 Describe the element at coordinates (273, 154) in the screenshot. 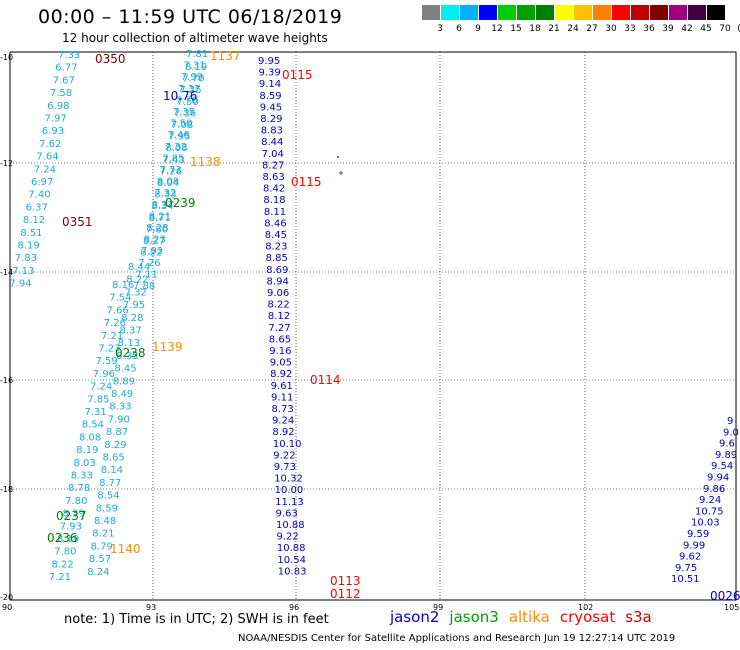

I see `wave-height-value: 7.04` at that location.